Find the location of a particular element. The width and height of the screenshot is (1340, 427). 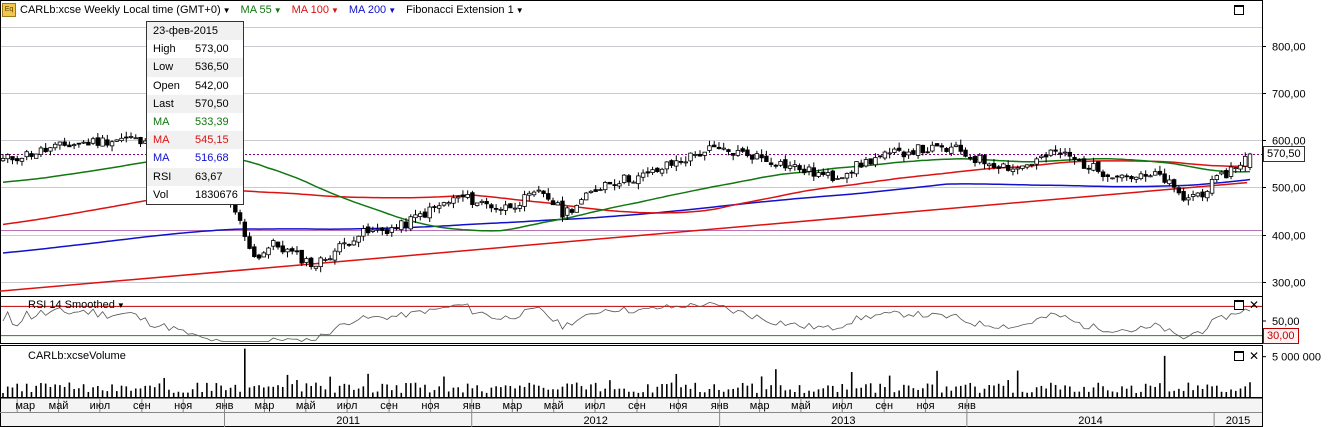

ma100-legend: MA 100 ▼ is located at coordinates (315, 10).